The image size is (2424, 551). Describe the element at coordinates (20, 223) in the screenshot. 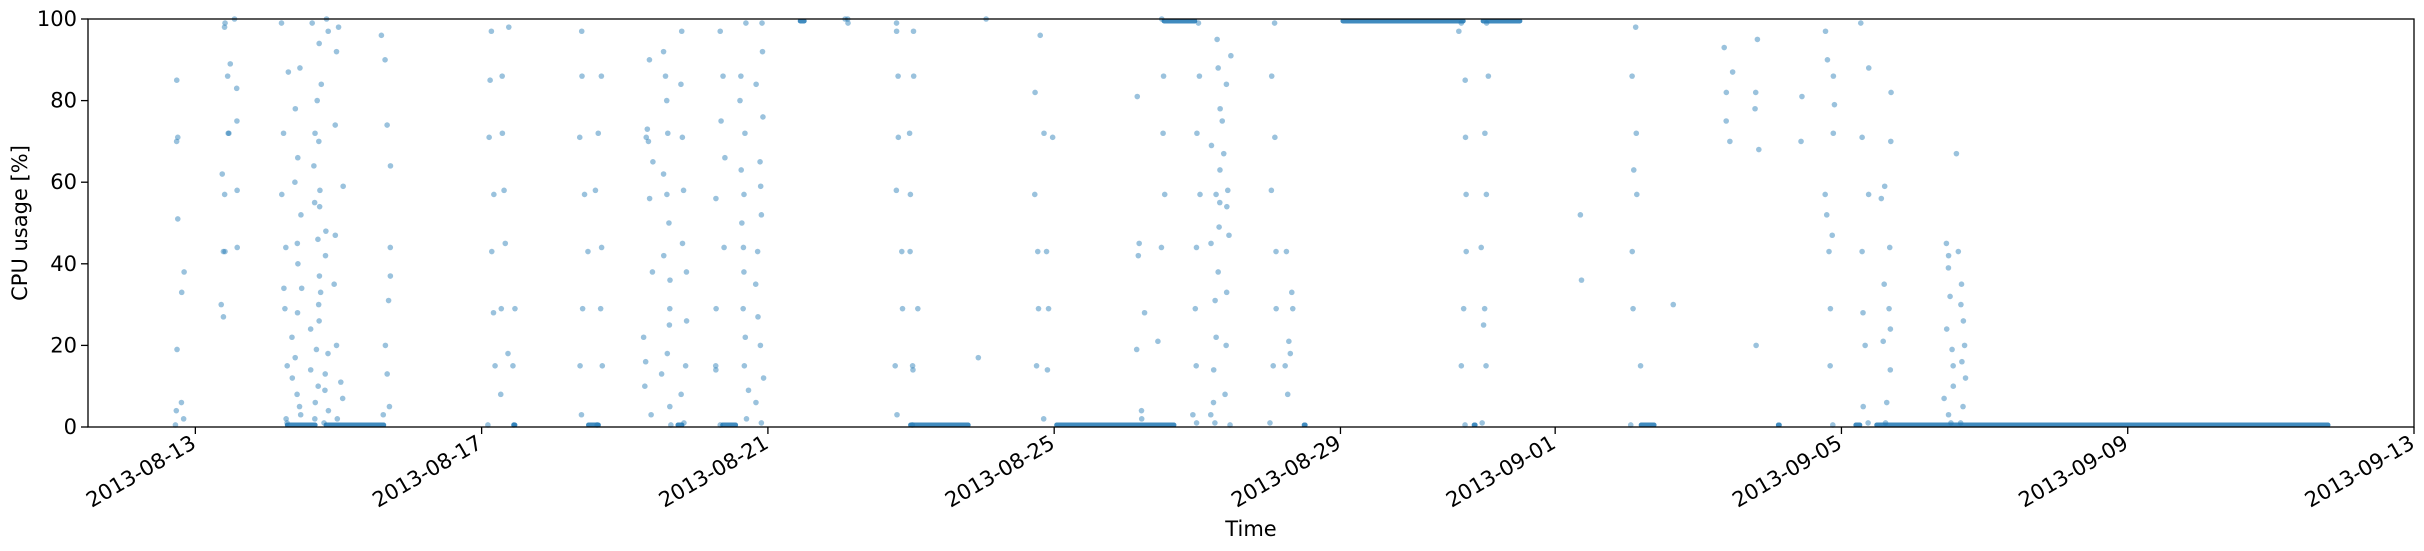

I see `y-axis-label: CPU usage [%]` at that location.